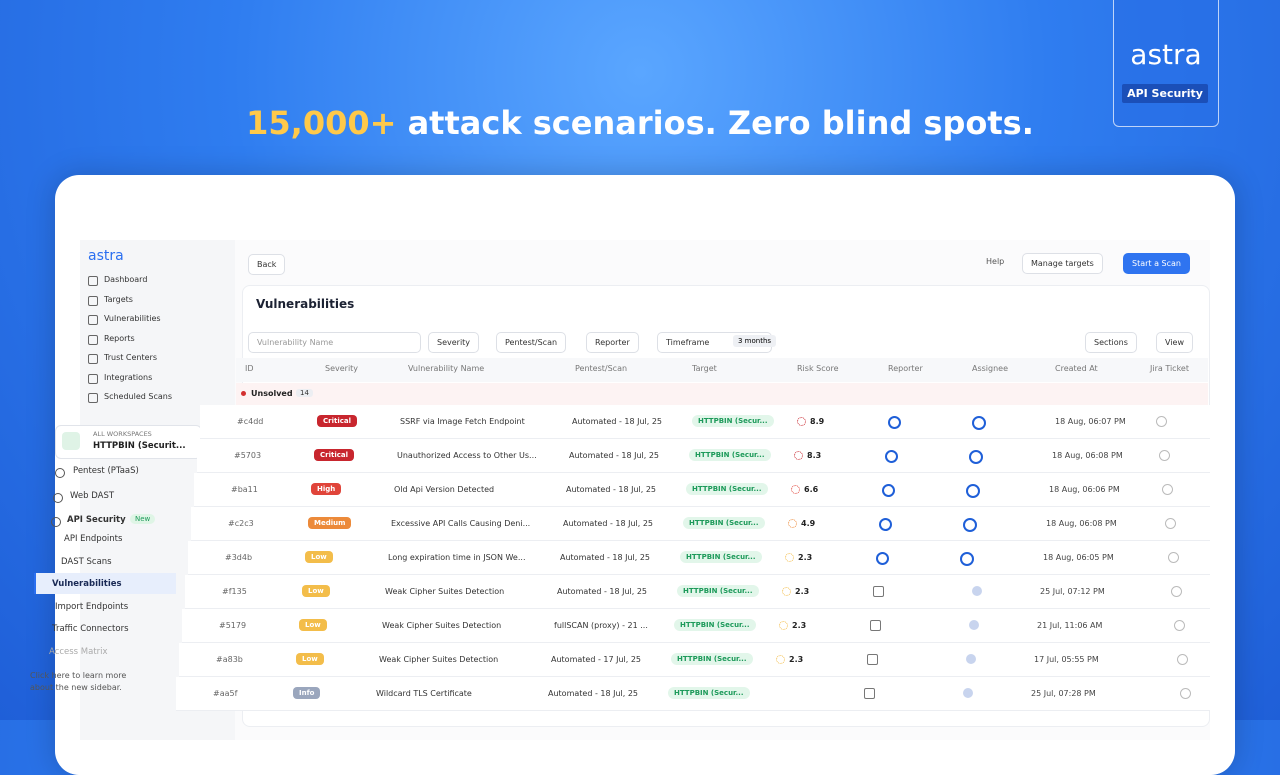  Describe the element at coordinates (249, 368) in the screenshot. I see `column-header: ID` at that location.